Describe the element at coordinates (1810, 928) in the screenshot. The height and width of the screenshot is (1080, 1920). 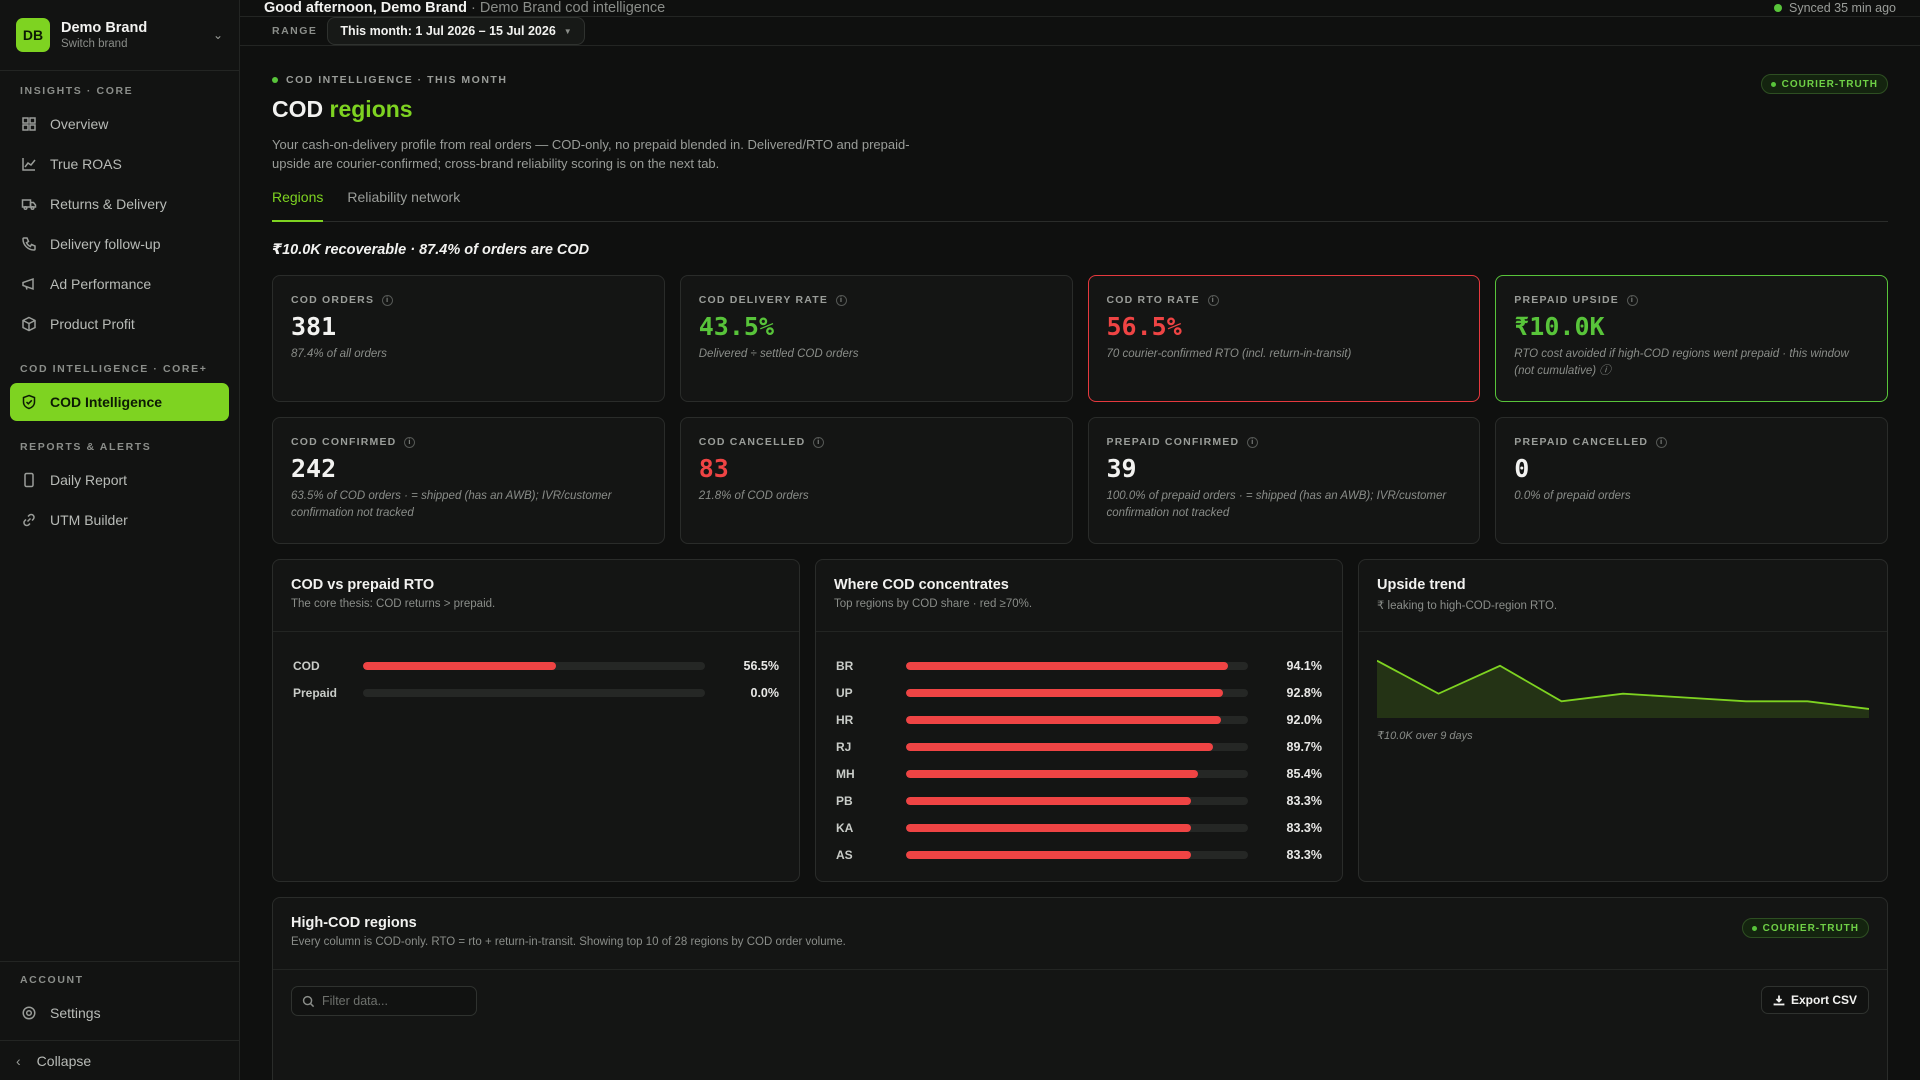
I see `badge-text: COURIER-TRUTH` at that location.